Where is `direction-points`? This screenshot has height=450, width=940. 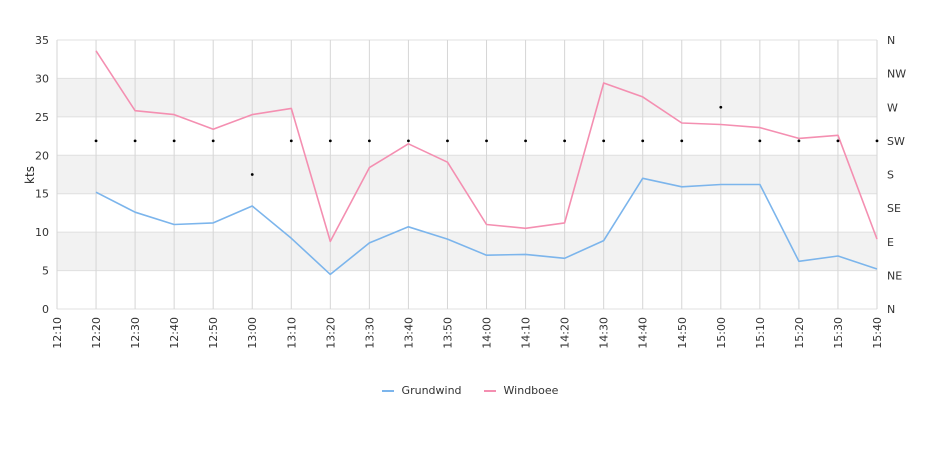
direction-points is located at coordinates (486, 140).